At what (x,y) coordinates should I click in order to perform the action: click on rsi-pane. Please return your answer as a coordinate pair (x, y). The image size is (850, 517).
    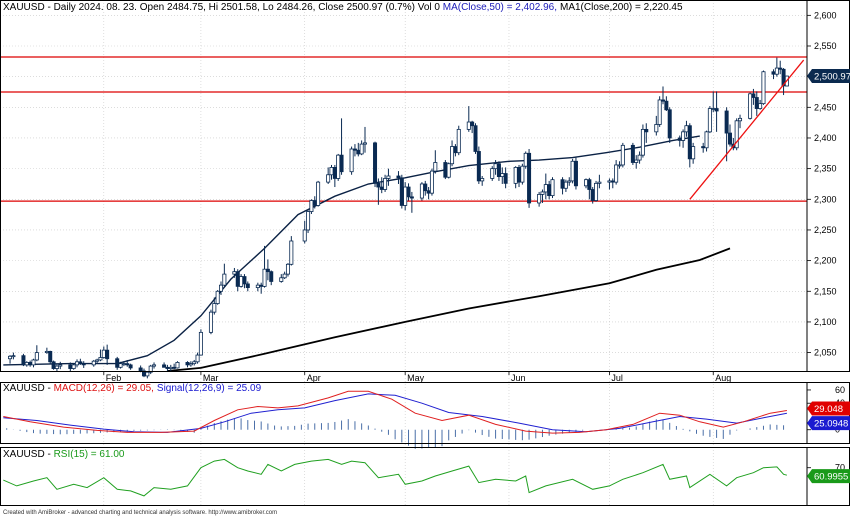
    Looking at the image, I should click on (395, 477).